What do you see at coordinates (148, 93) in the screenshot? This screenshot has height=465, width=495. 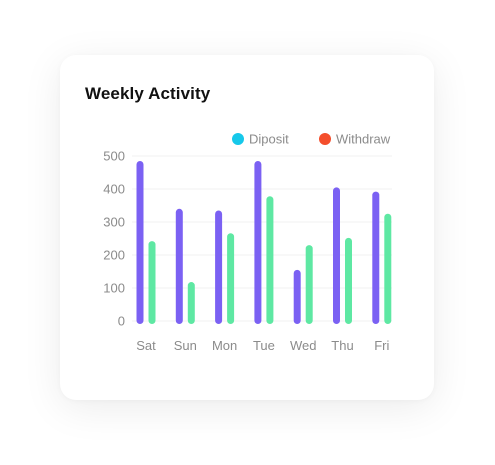 I see `card-title: Weekly Activity` at bounding box center [148, 93].